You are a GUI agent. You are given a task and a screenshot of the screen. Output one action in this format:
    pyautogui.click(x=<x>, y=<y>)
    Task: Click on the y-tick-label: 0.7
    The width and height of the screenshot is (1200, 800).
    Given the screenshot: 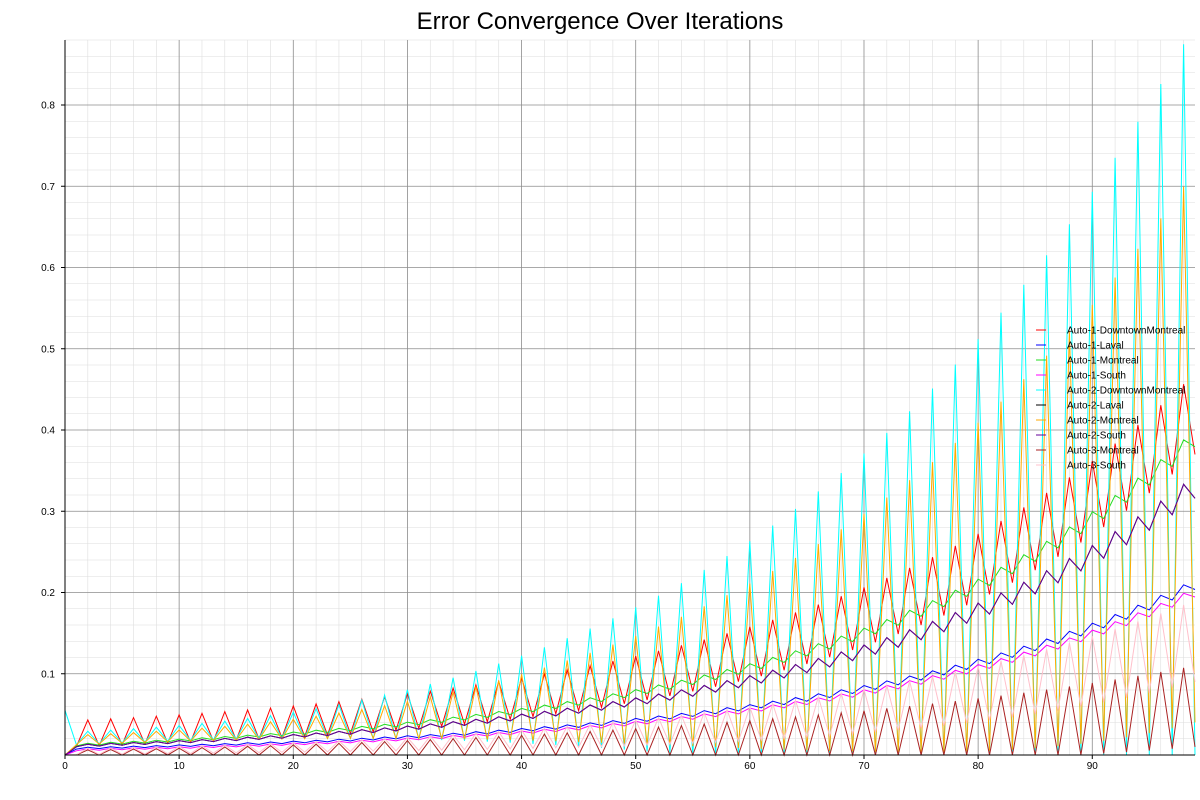 What is the action you would take?
    pyautogui.click(x=48, y=187)
    